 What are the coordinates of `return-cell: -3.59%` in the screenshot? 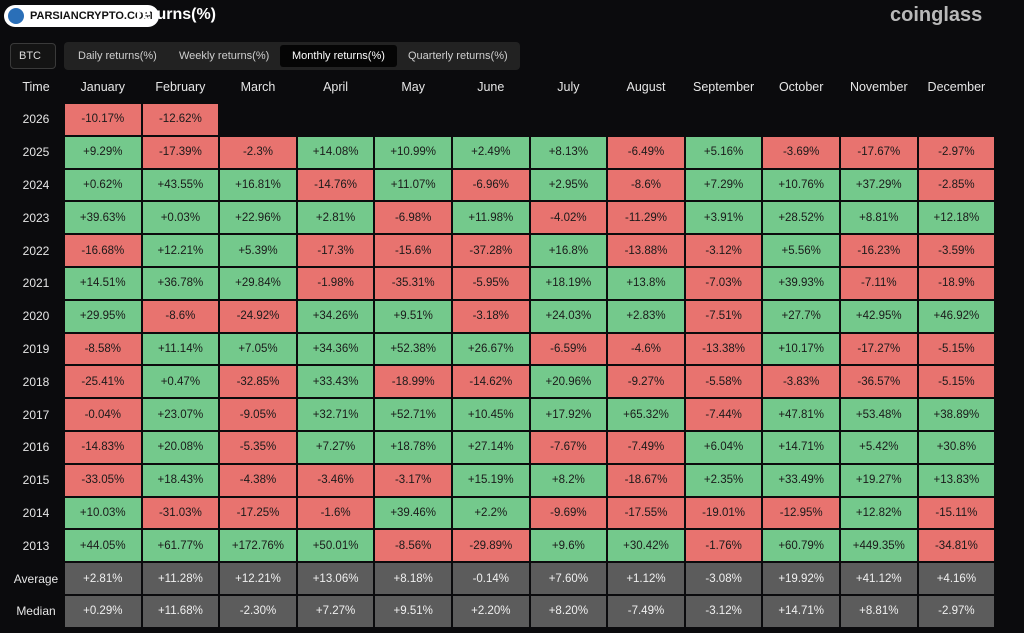 It's located at (956, 250).